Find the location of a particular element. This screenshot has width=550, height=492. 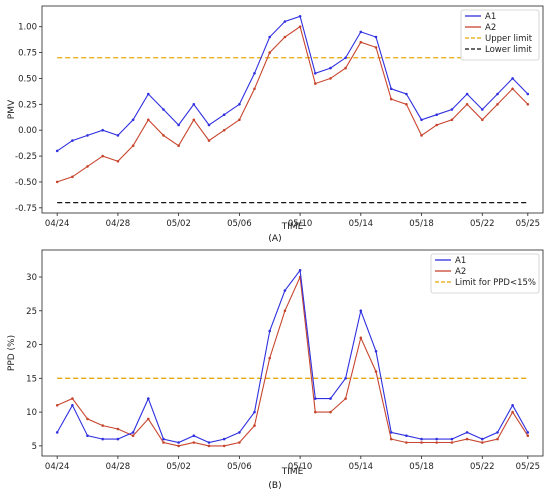

panel-a-x-tick-label: 04/28 is located at coordinates (118, 224).